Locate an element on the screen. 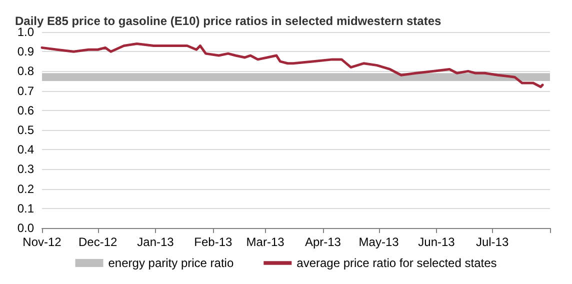 The height and width of the screenshot is (284, 572). x-tick-label: Feb-13 is located at coordinates (213, 242).